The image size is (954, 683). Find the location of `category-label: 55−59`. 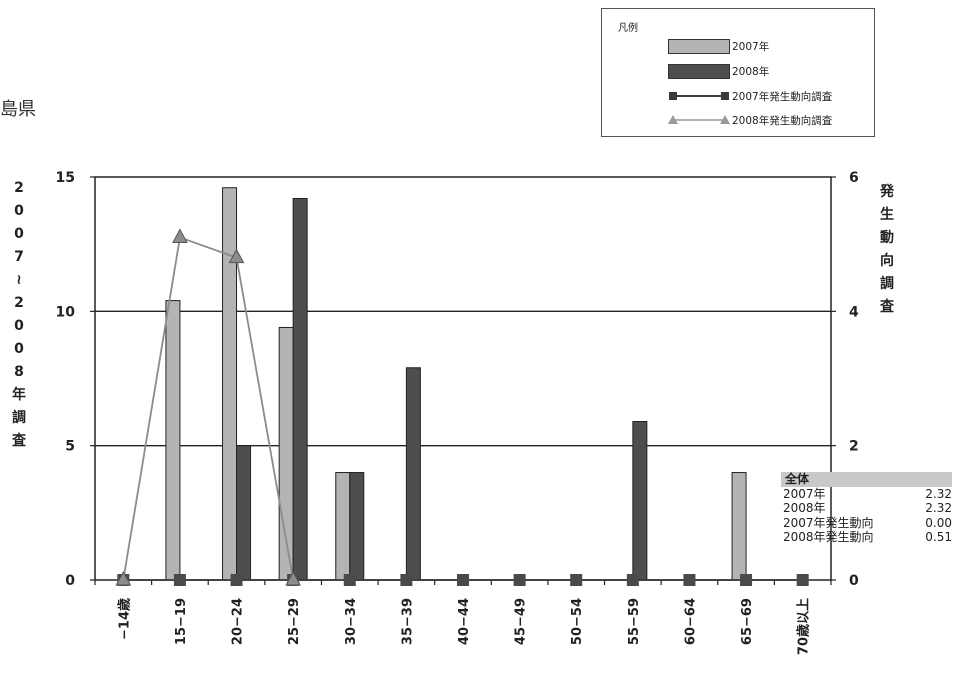

category-label: 55−59 is located at coordinates (634, 621).